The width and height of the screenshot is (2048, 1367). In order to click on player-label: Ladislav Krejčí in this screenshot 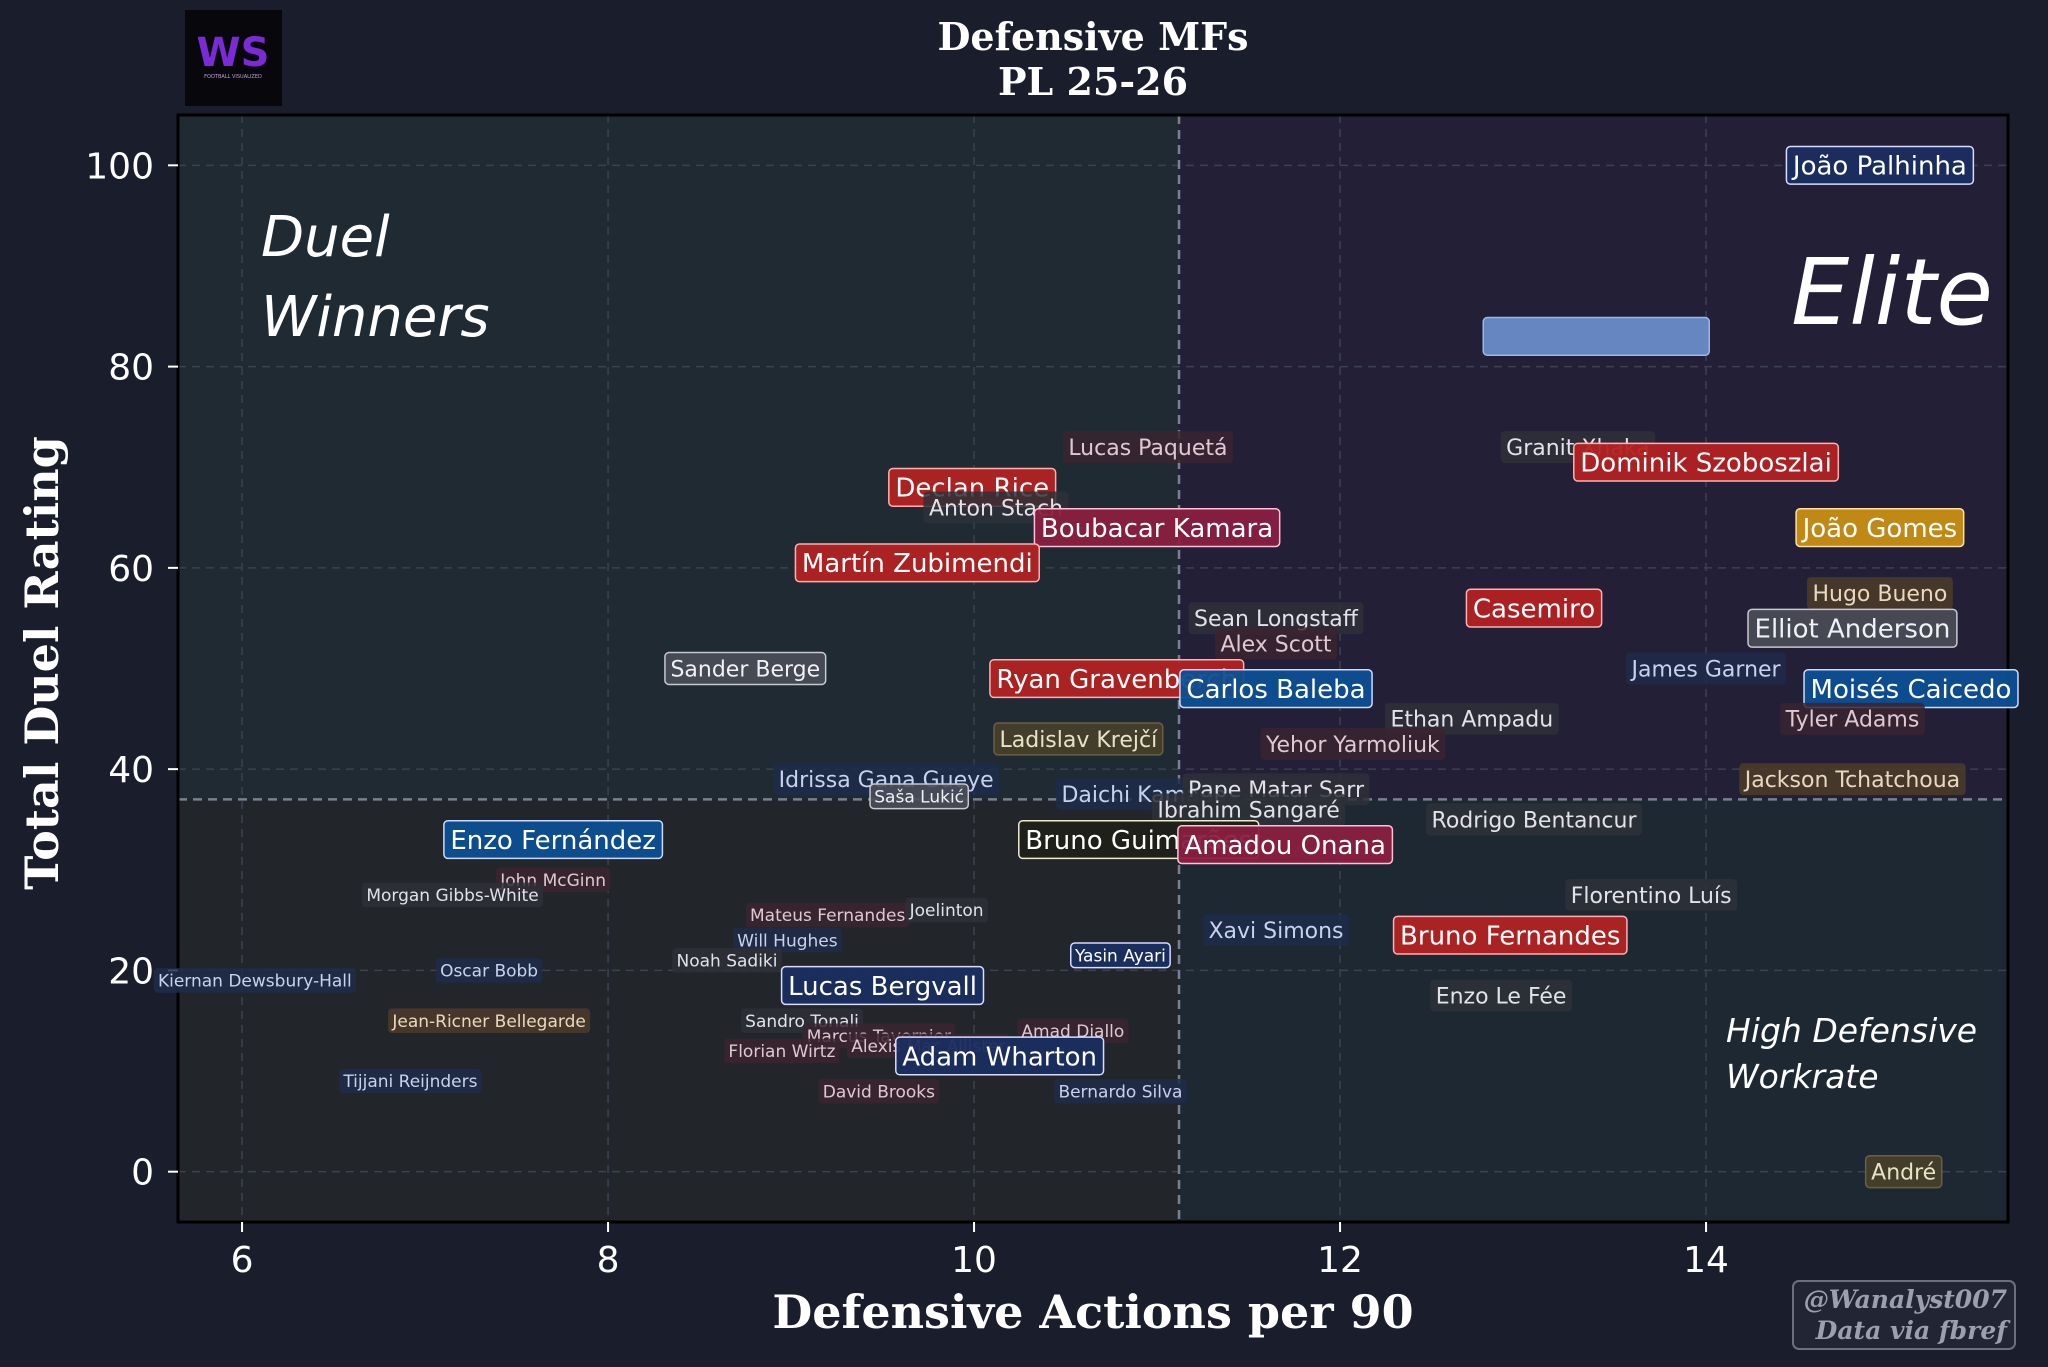, I will do `click(1078, 740)`.